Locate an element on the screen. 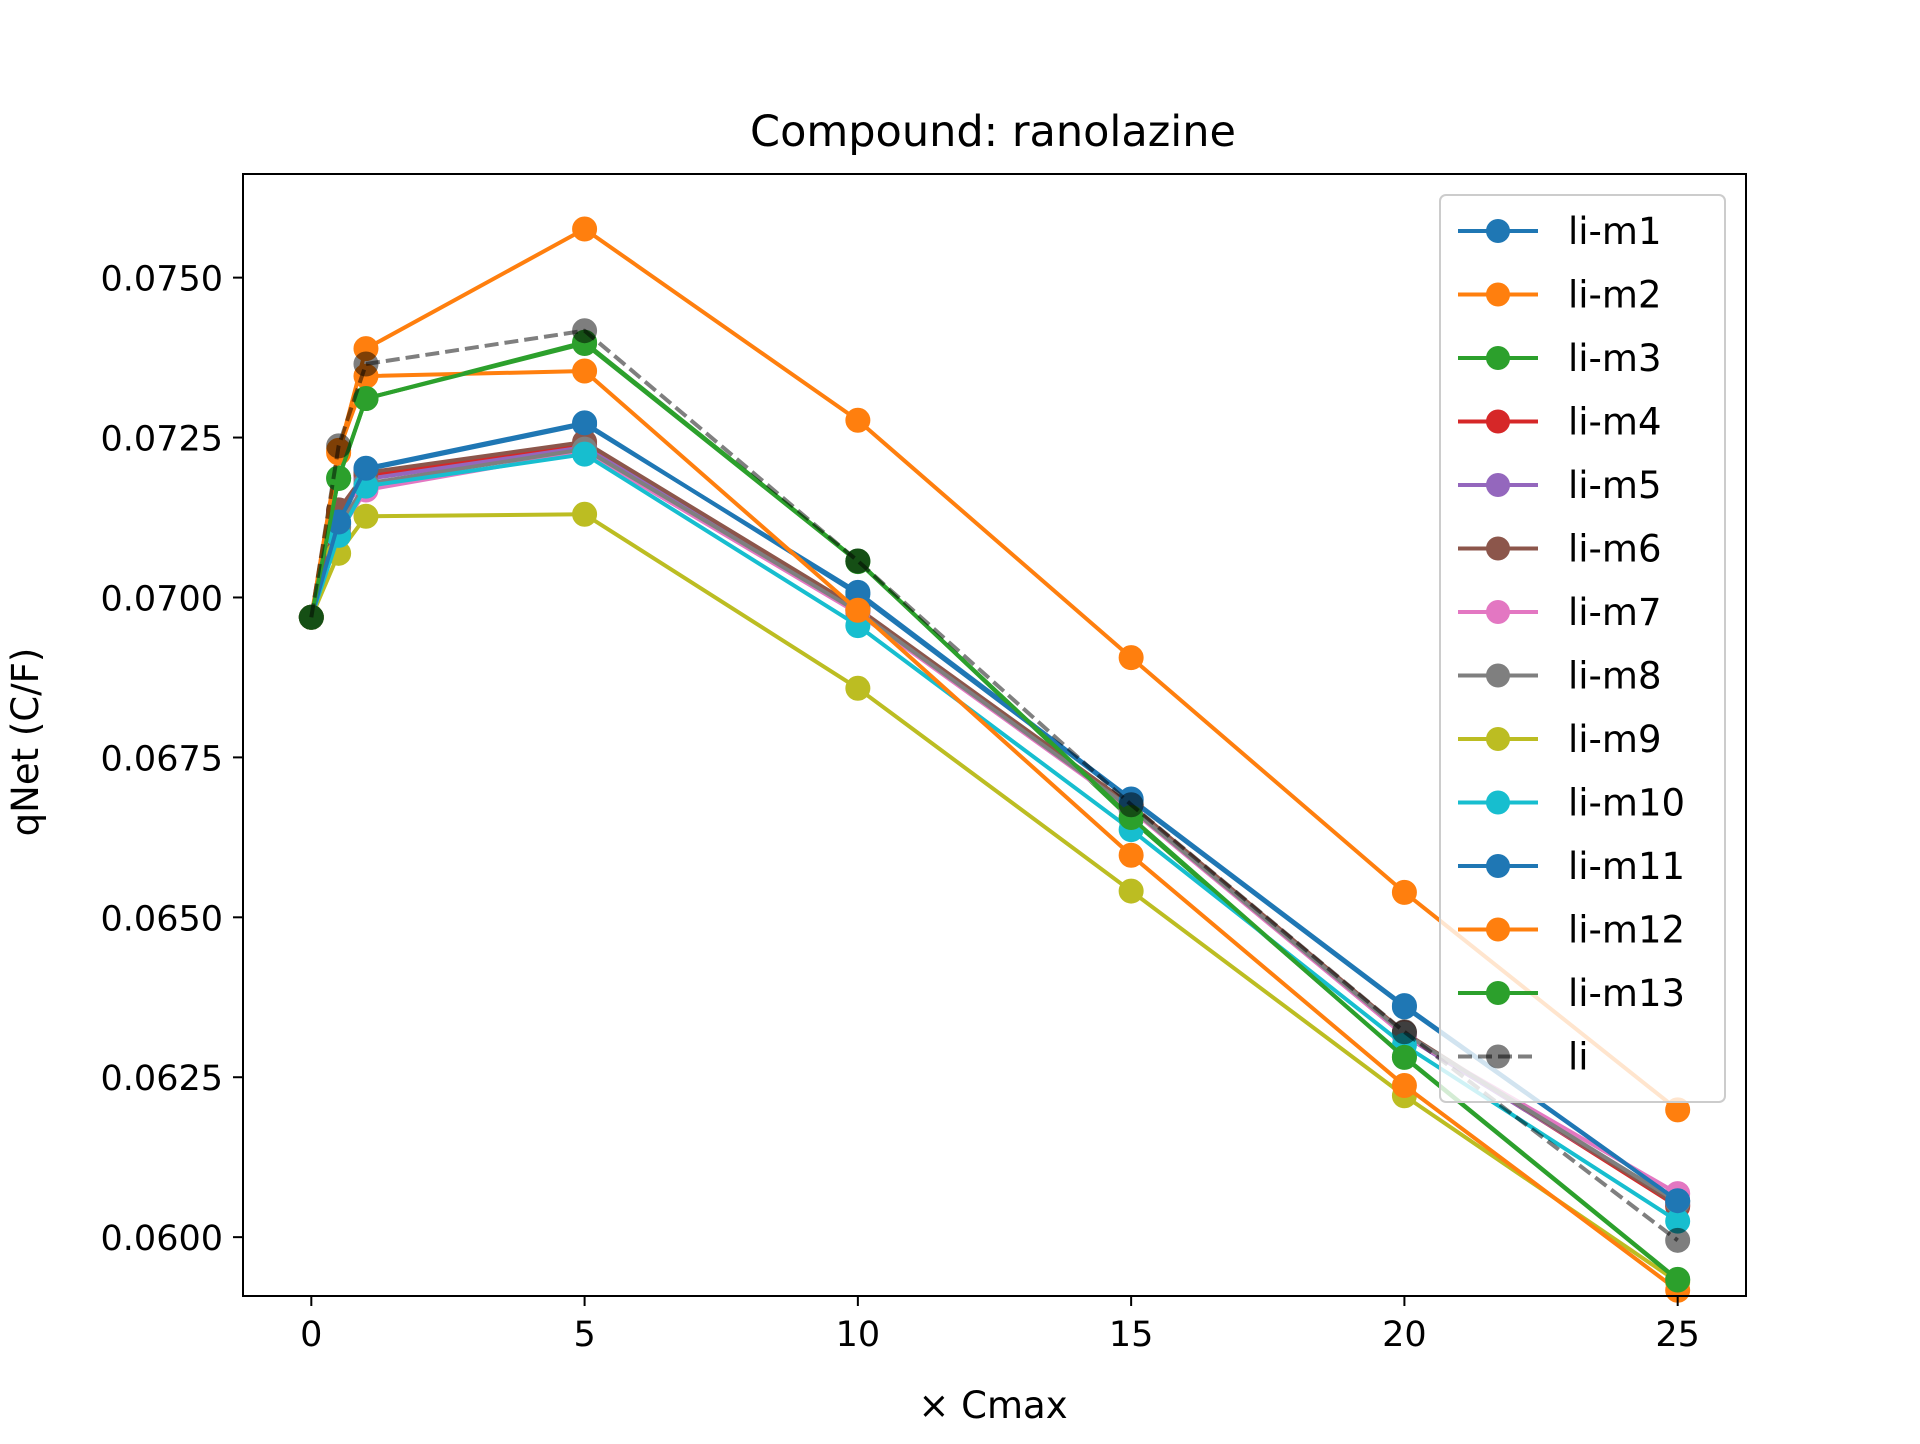  chart-title: Compound: ranolazine is located at coordinates (993, 132).